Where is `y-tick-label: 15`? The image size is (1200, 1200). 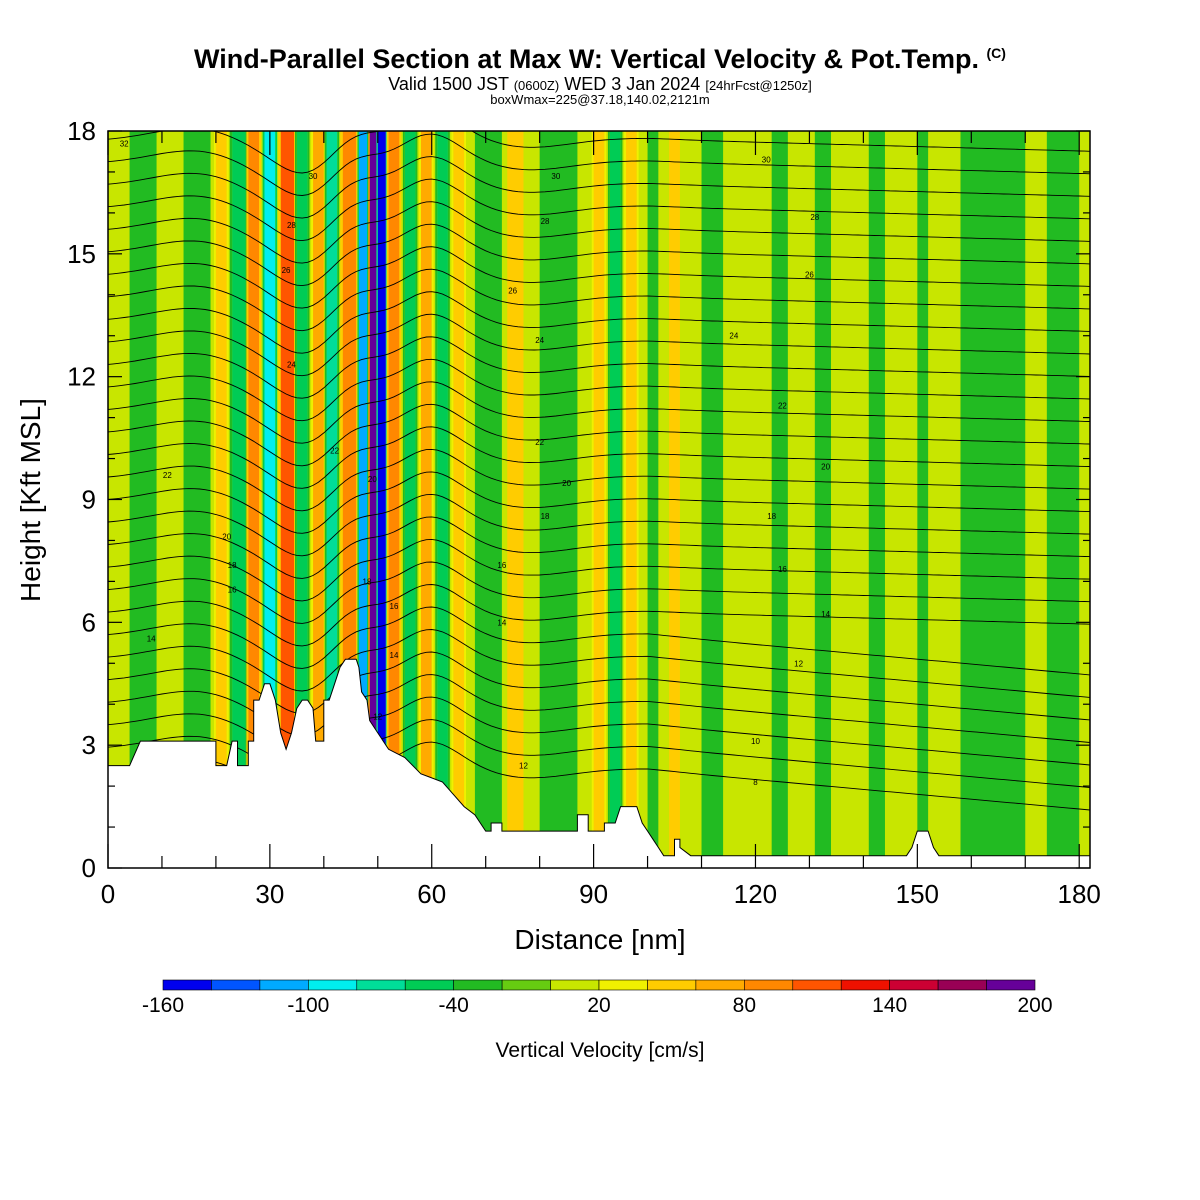 y-tick-label: 15 is located at coordinates (81, 254).